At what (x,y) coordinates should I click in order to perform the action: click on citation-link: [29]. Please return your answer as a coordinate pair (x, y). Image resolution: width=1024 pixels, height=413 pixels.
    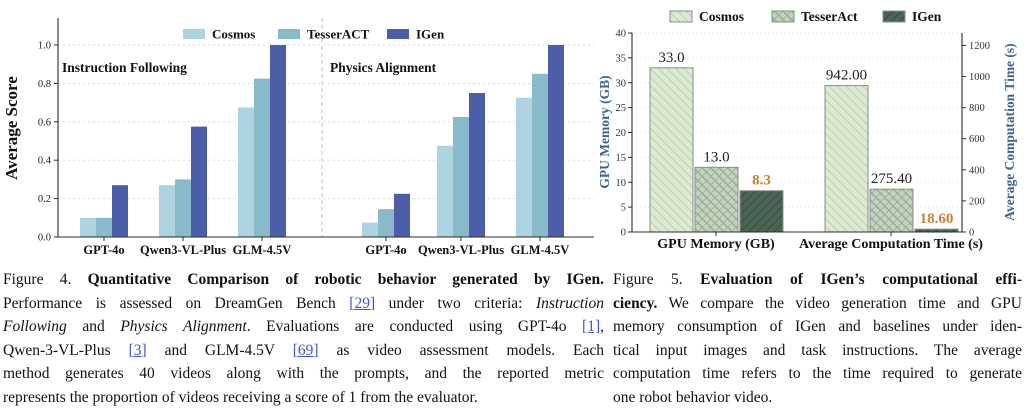
    Looking at the image, I should click on (362, 303).